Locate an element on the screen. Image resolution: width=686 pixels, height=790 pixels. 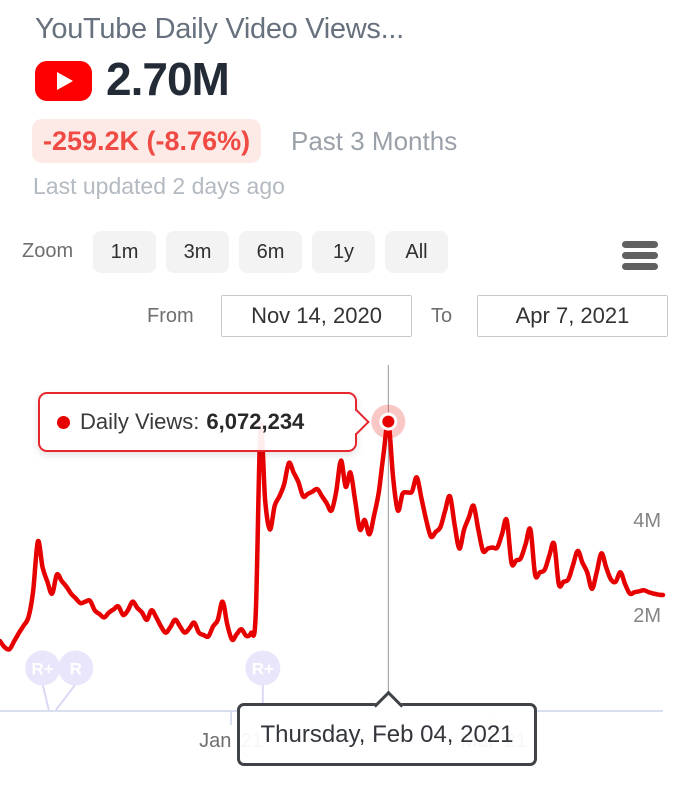
from-label: From is located at coordinates (170, 316).